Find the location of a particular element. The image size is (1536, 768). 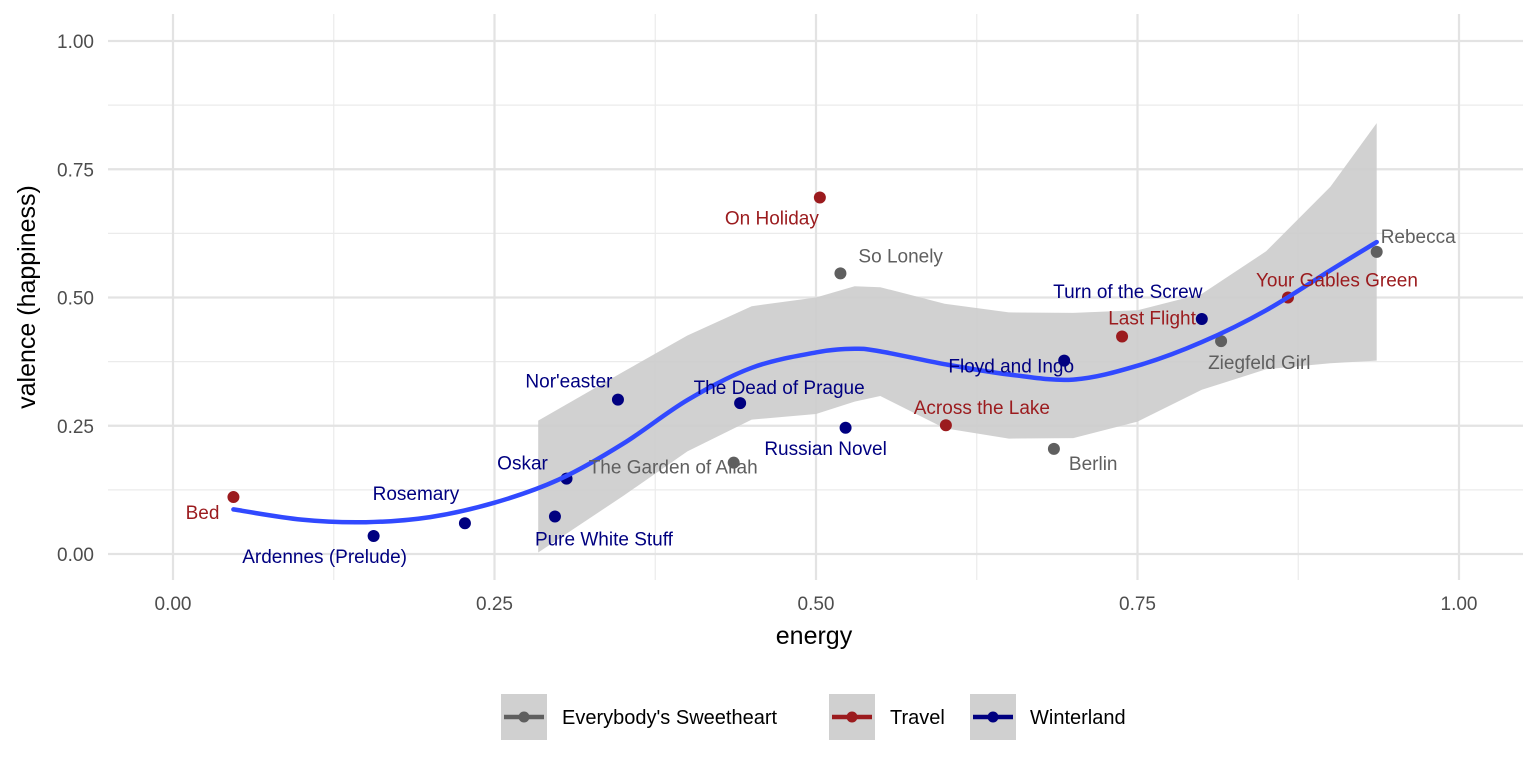

y-tick-label: 0.50 is located at coordinates (75, 299).